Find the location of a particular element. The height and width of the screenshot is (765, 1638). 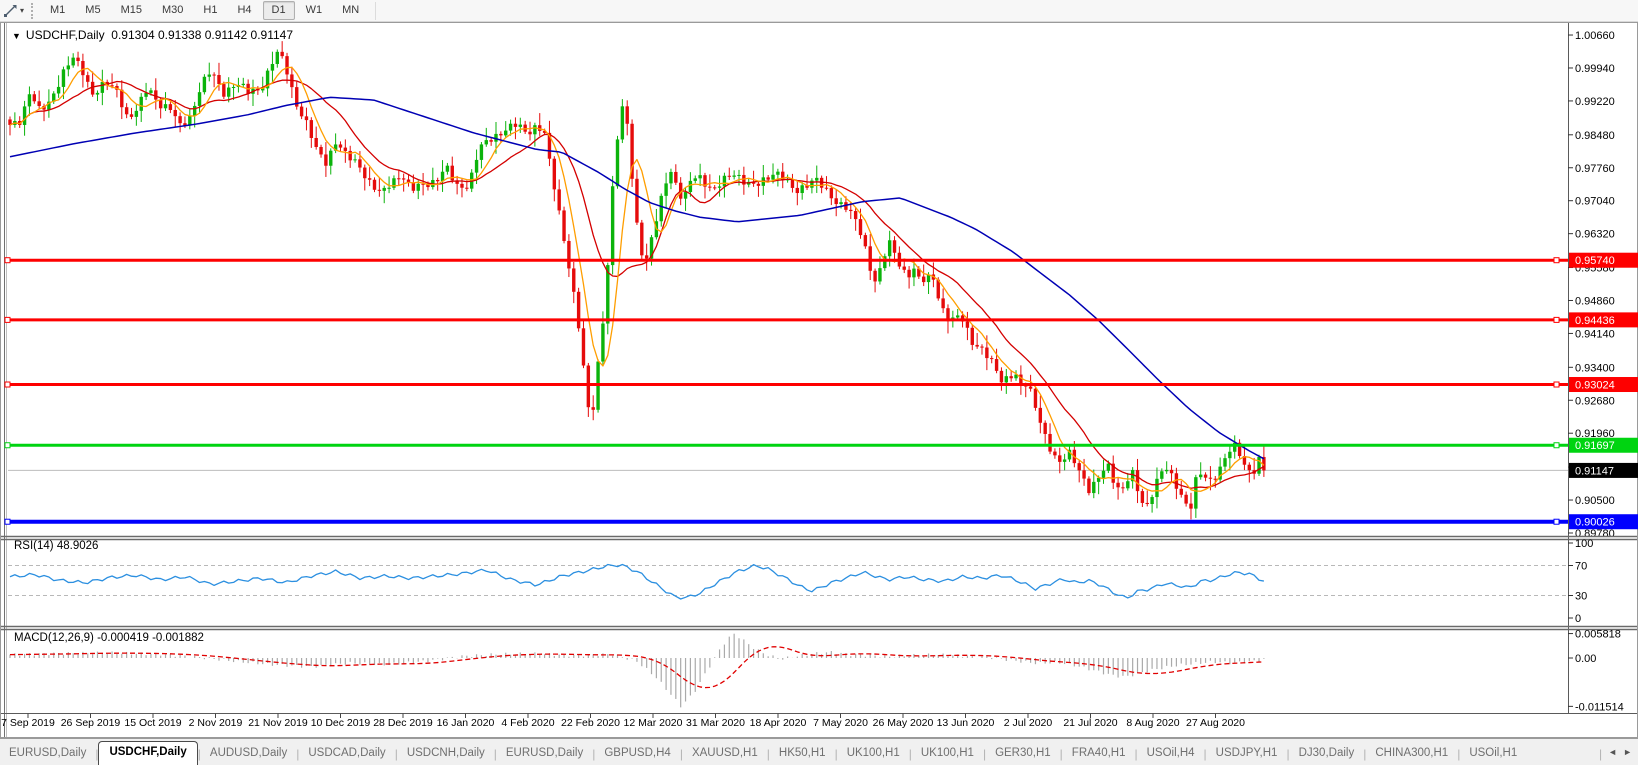

timeframe-button-m5: M5 is located at coordinates (93, 10).